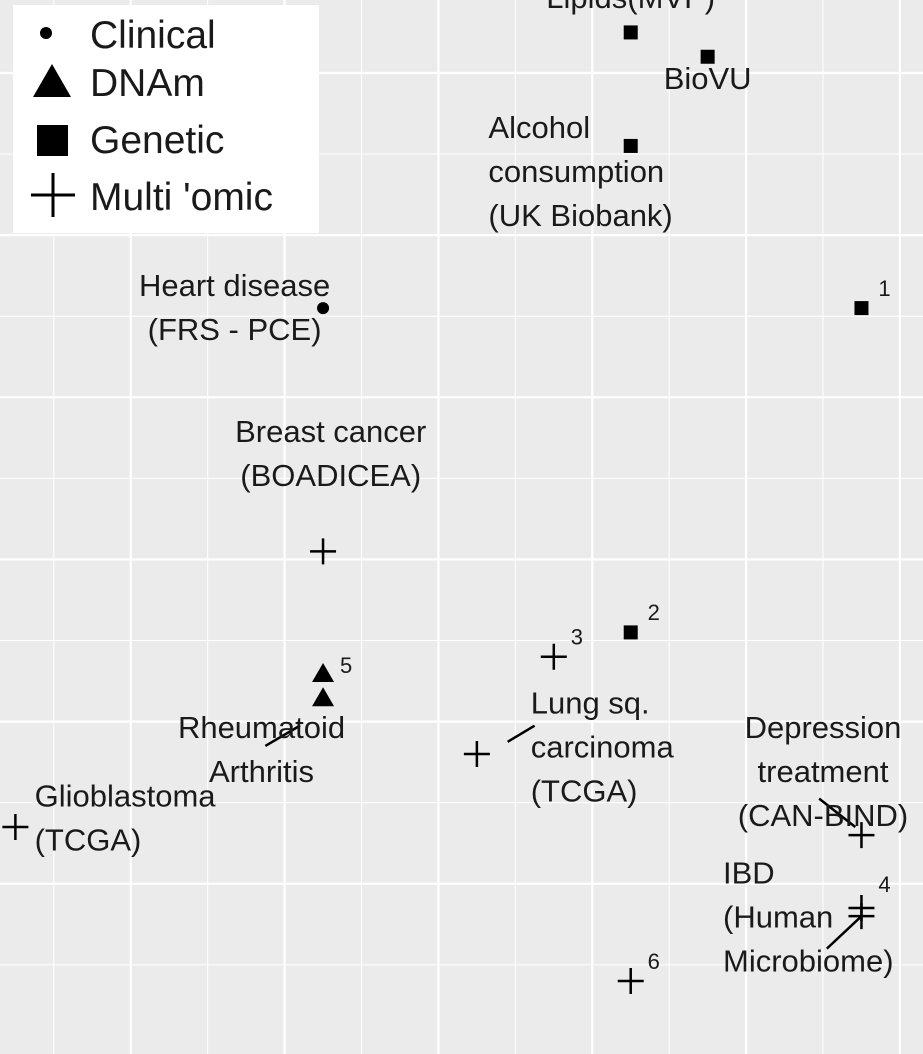 The image size is (923, 1054). Describe the element at coordinates (330, 431) in the screenshot. I see `point-label-line: Breast cancer` at that location.